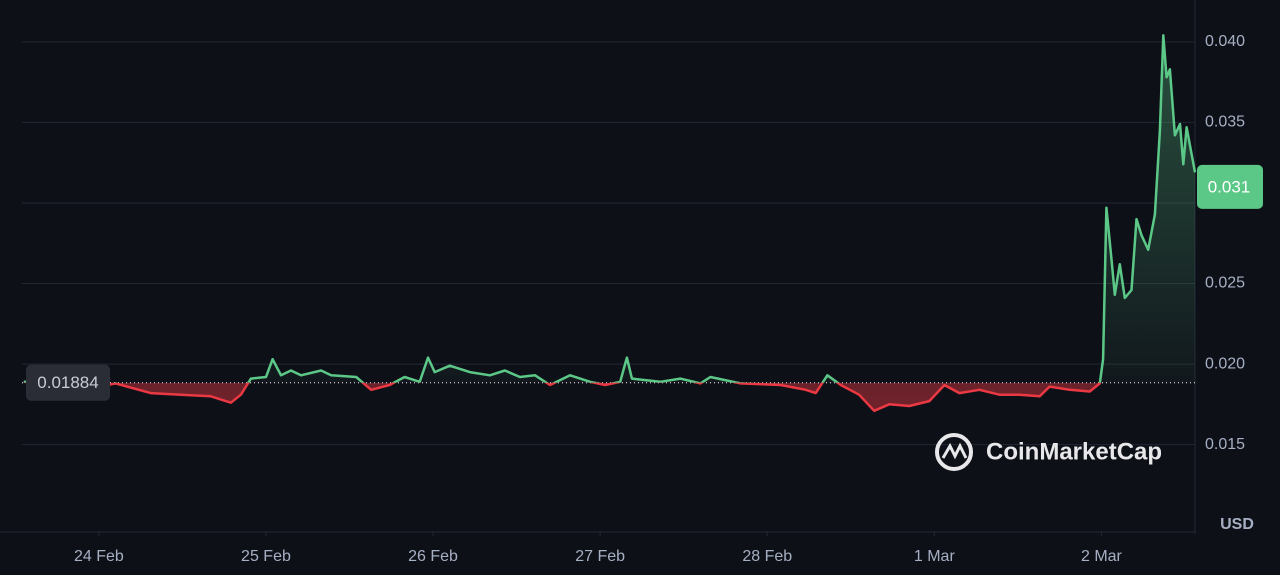 This screenshot has width=1280, height=575. Describe the element at coordinates (1225, 122) in the screenshot. I see `y-tick-label: 0.035` at that location.